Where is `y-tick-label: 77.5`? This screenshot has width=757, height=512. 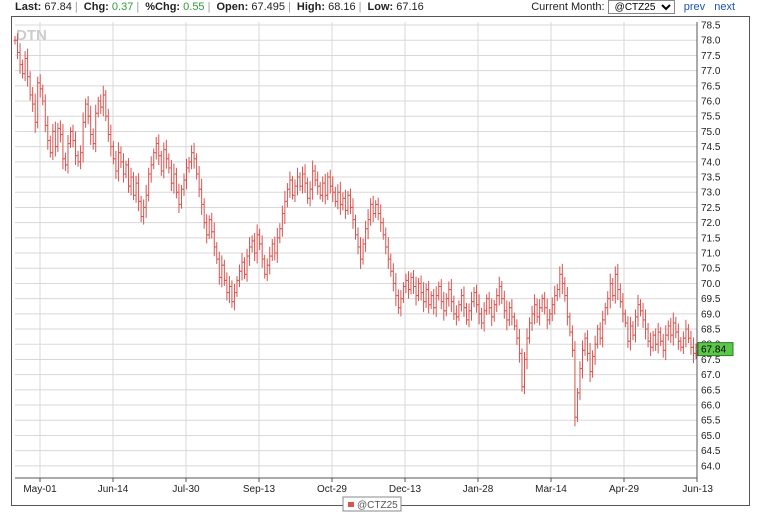 y-tick-label: 77.5 is located at coordinates (711, 56).